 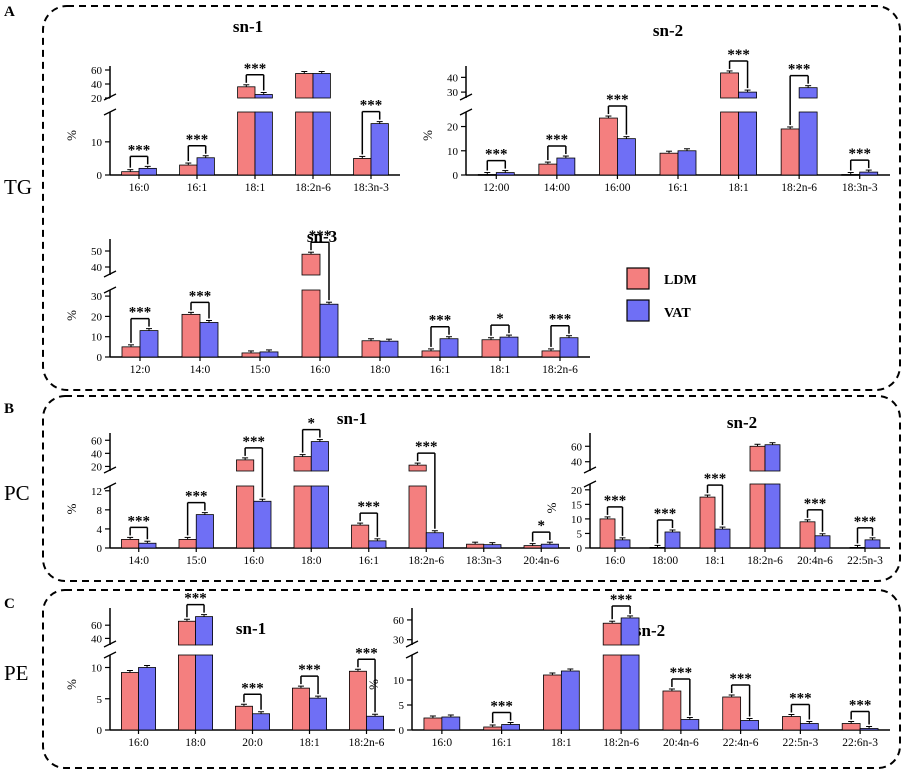 What do you see at coordinates (9, 409) in the screenshot?
I see `panel-letter-b: B` at bounding box center [9, 409].